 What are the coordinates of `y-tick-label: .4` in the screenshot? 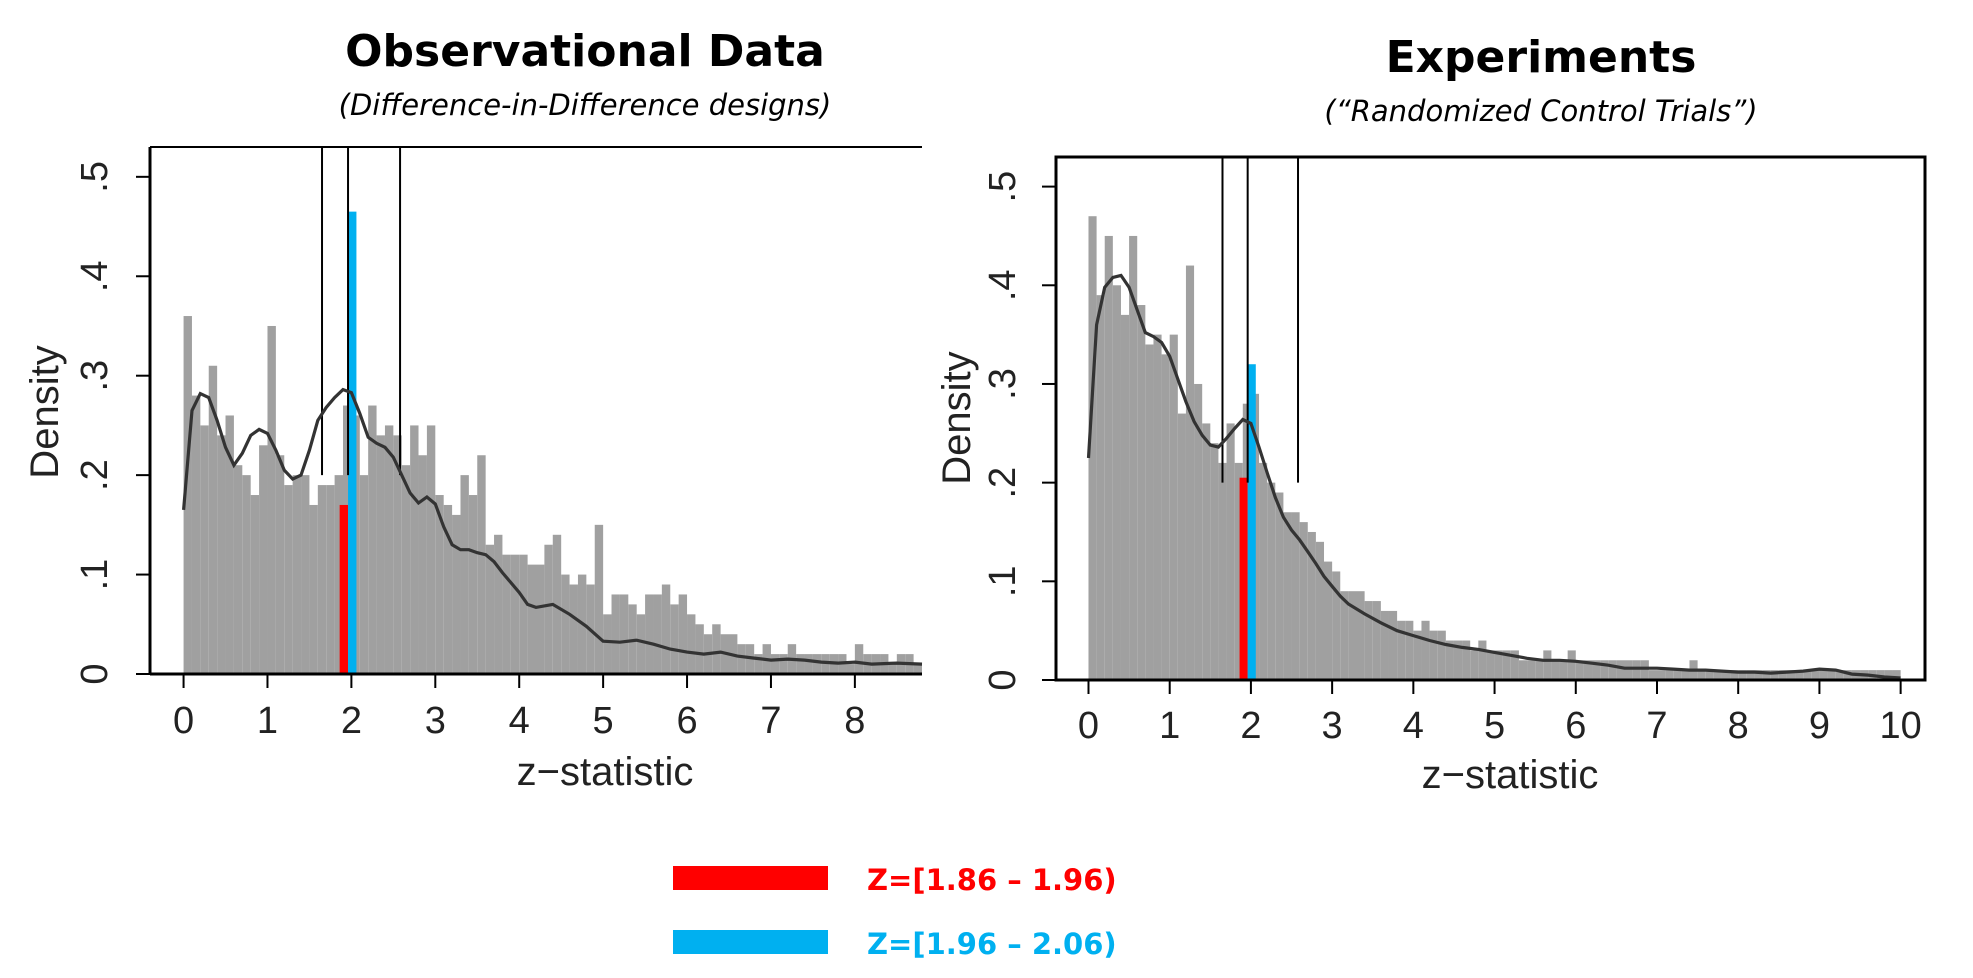 It's located at (95, 276).